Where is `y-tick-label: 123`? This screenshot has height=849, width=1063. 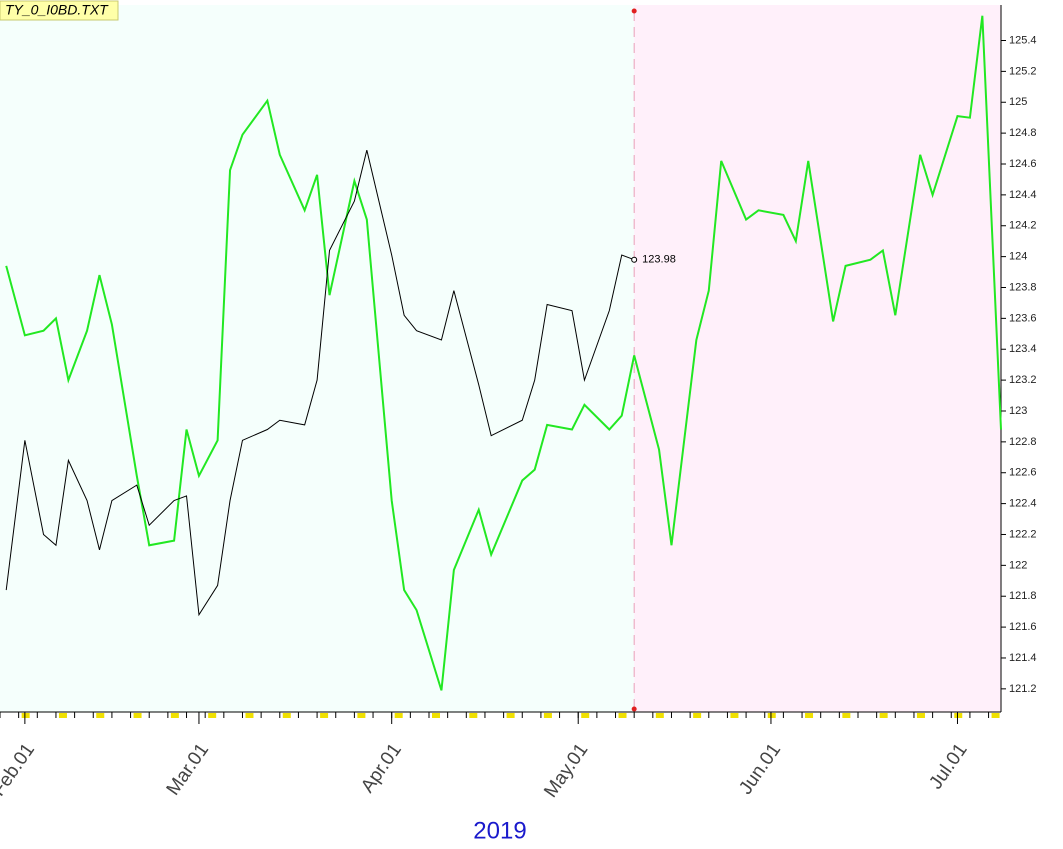 y-tick-label: 123 is located at coordinates (1018, 411).